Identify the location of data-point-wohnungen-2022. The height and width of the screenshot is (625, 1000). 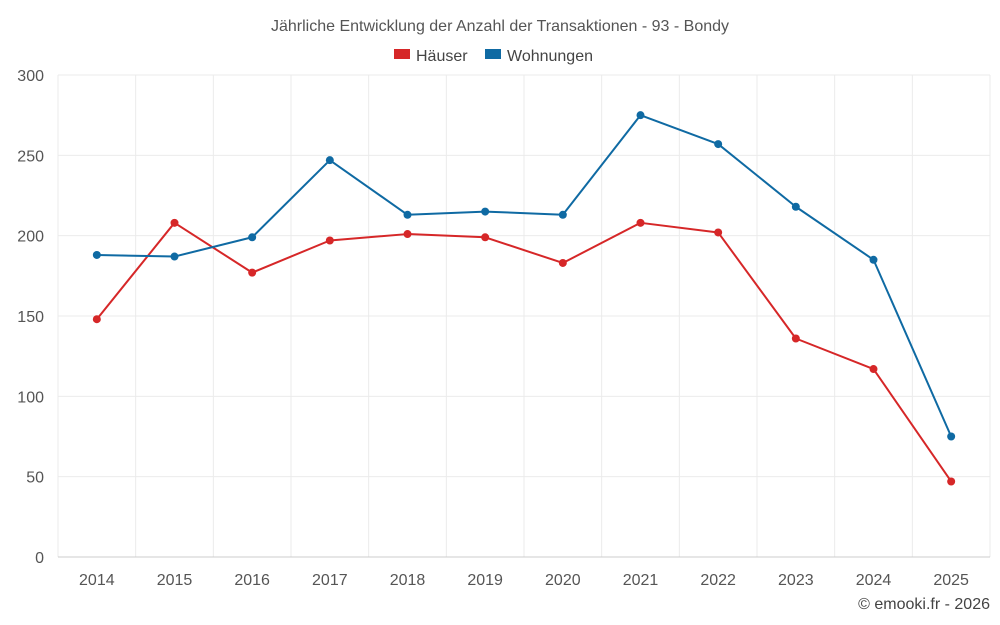
(718, 144).